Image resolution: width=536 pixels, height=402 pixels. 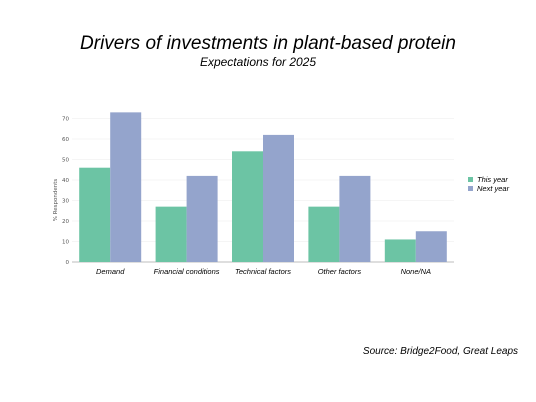 What do you see at coordinates (65, 243) in the screenshot?
I see `y-tick-label: 10` at bounding box center [65, 243].